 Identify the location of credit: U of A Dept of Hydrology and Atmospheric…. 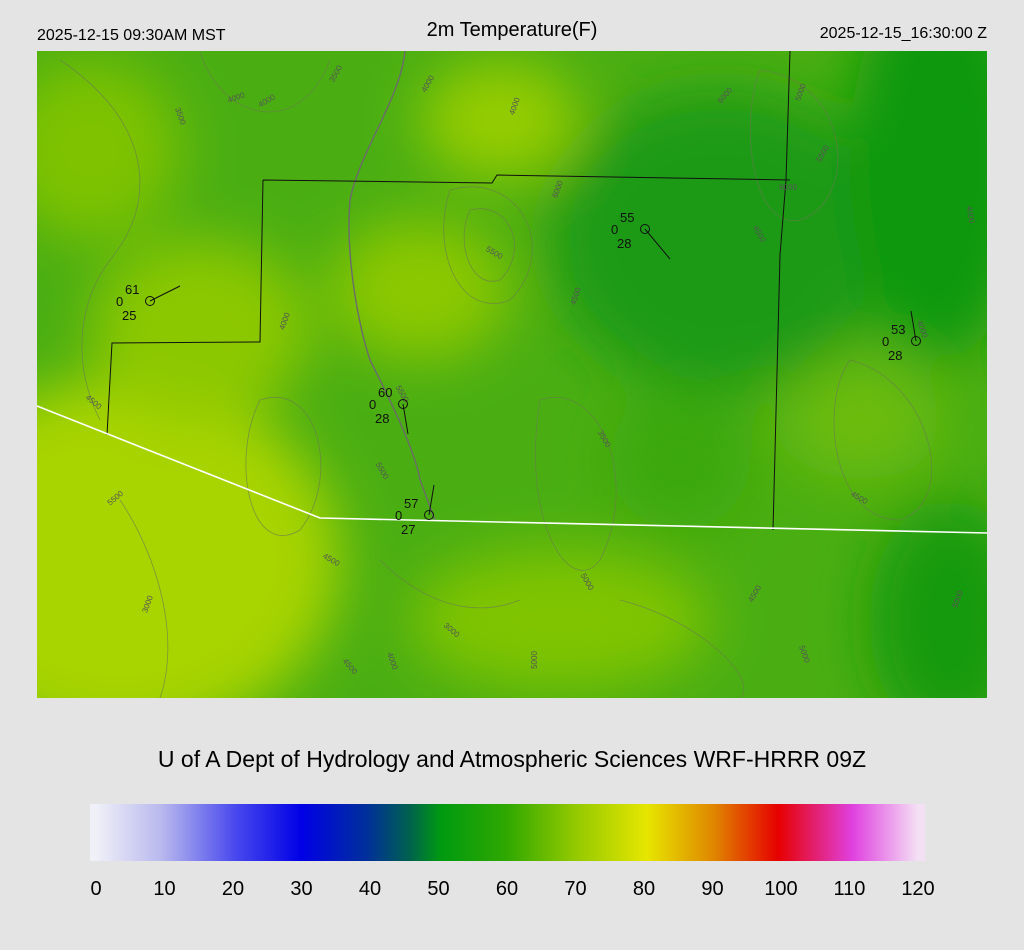
(512, 759).